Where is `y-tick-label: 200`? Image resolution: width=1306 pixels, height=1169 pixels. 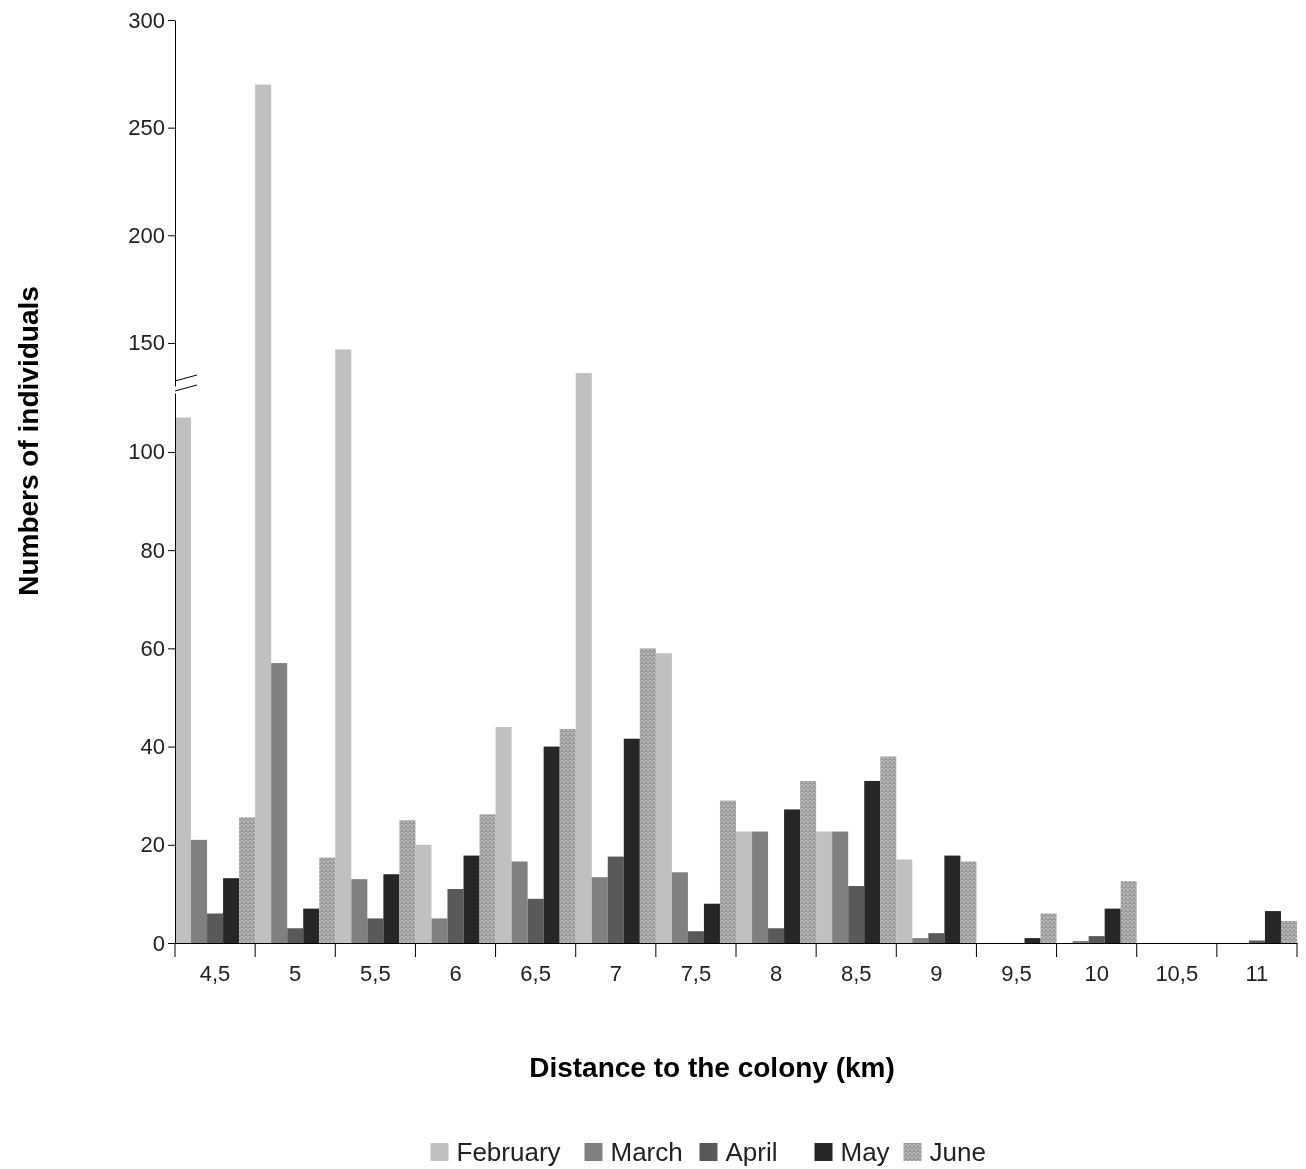 y-tick-label: 200 is located at coordinates (146, 235).